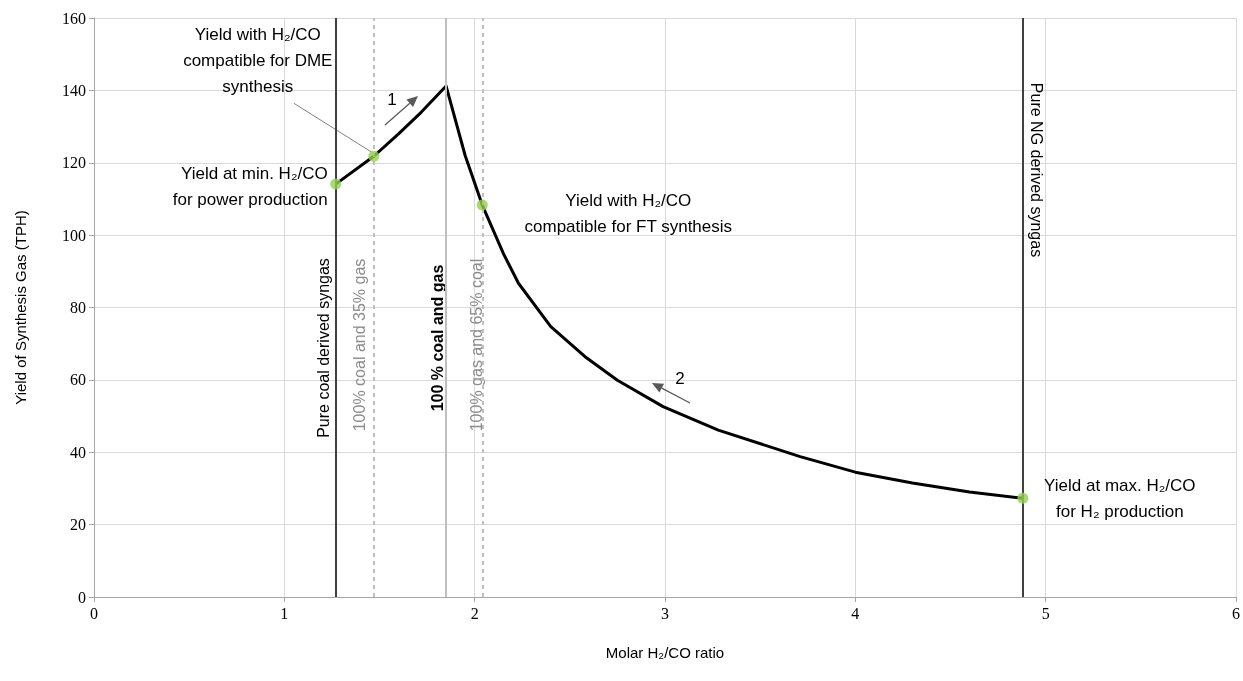  Describe the element at coordinates (1045, 613) in the screenshot. I see `x-tick-label: 5` at that location.